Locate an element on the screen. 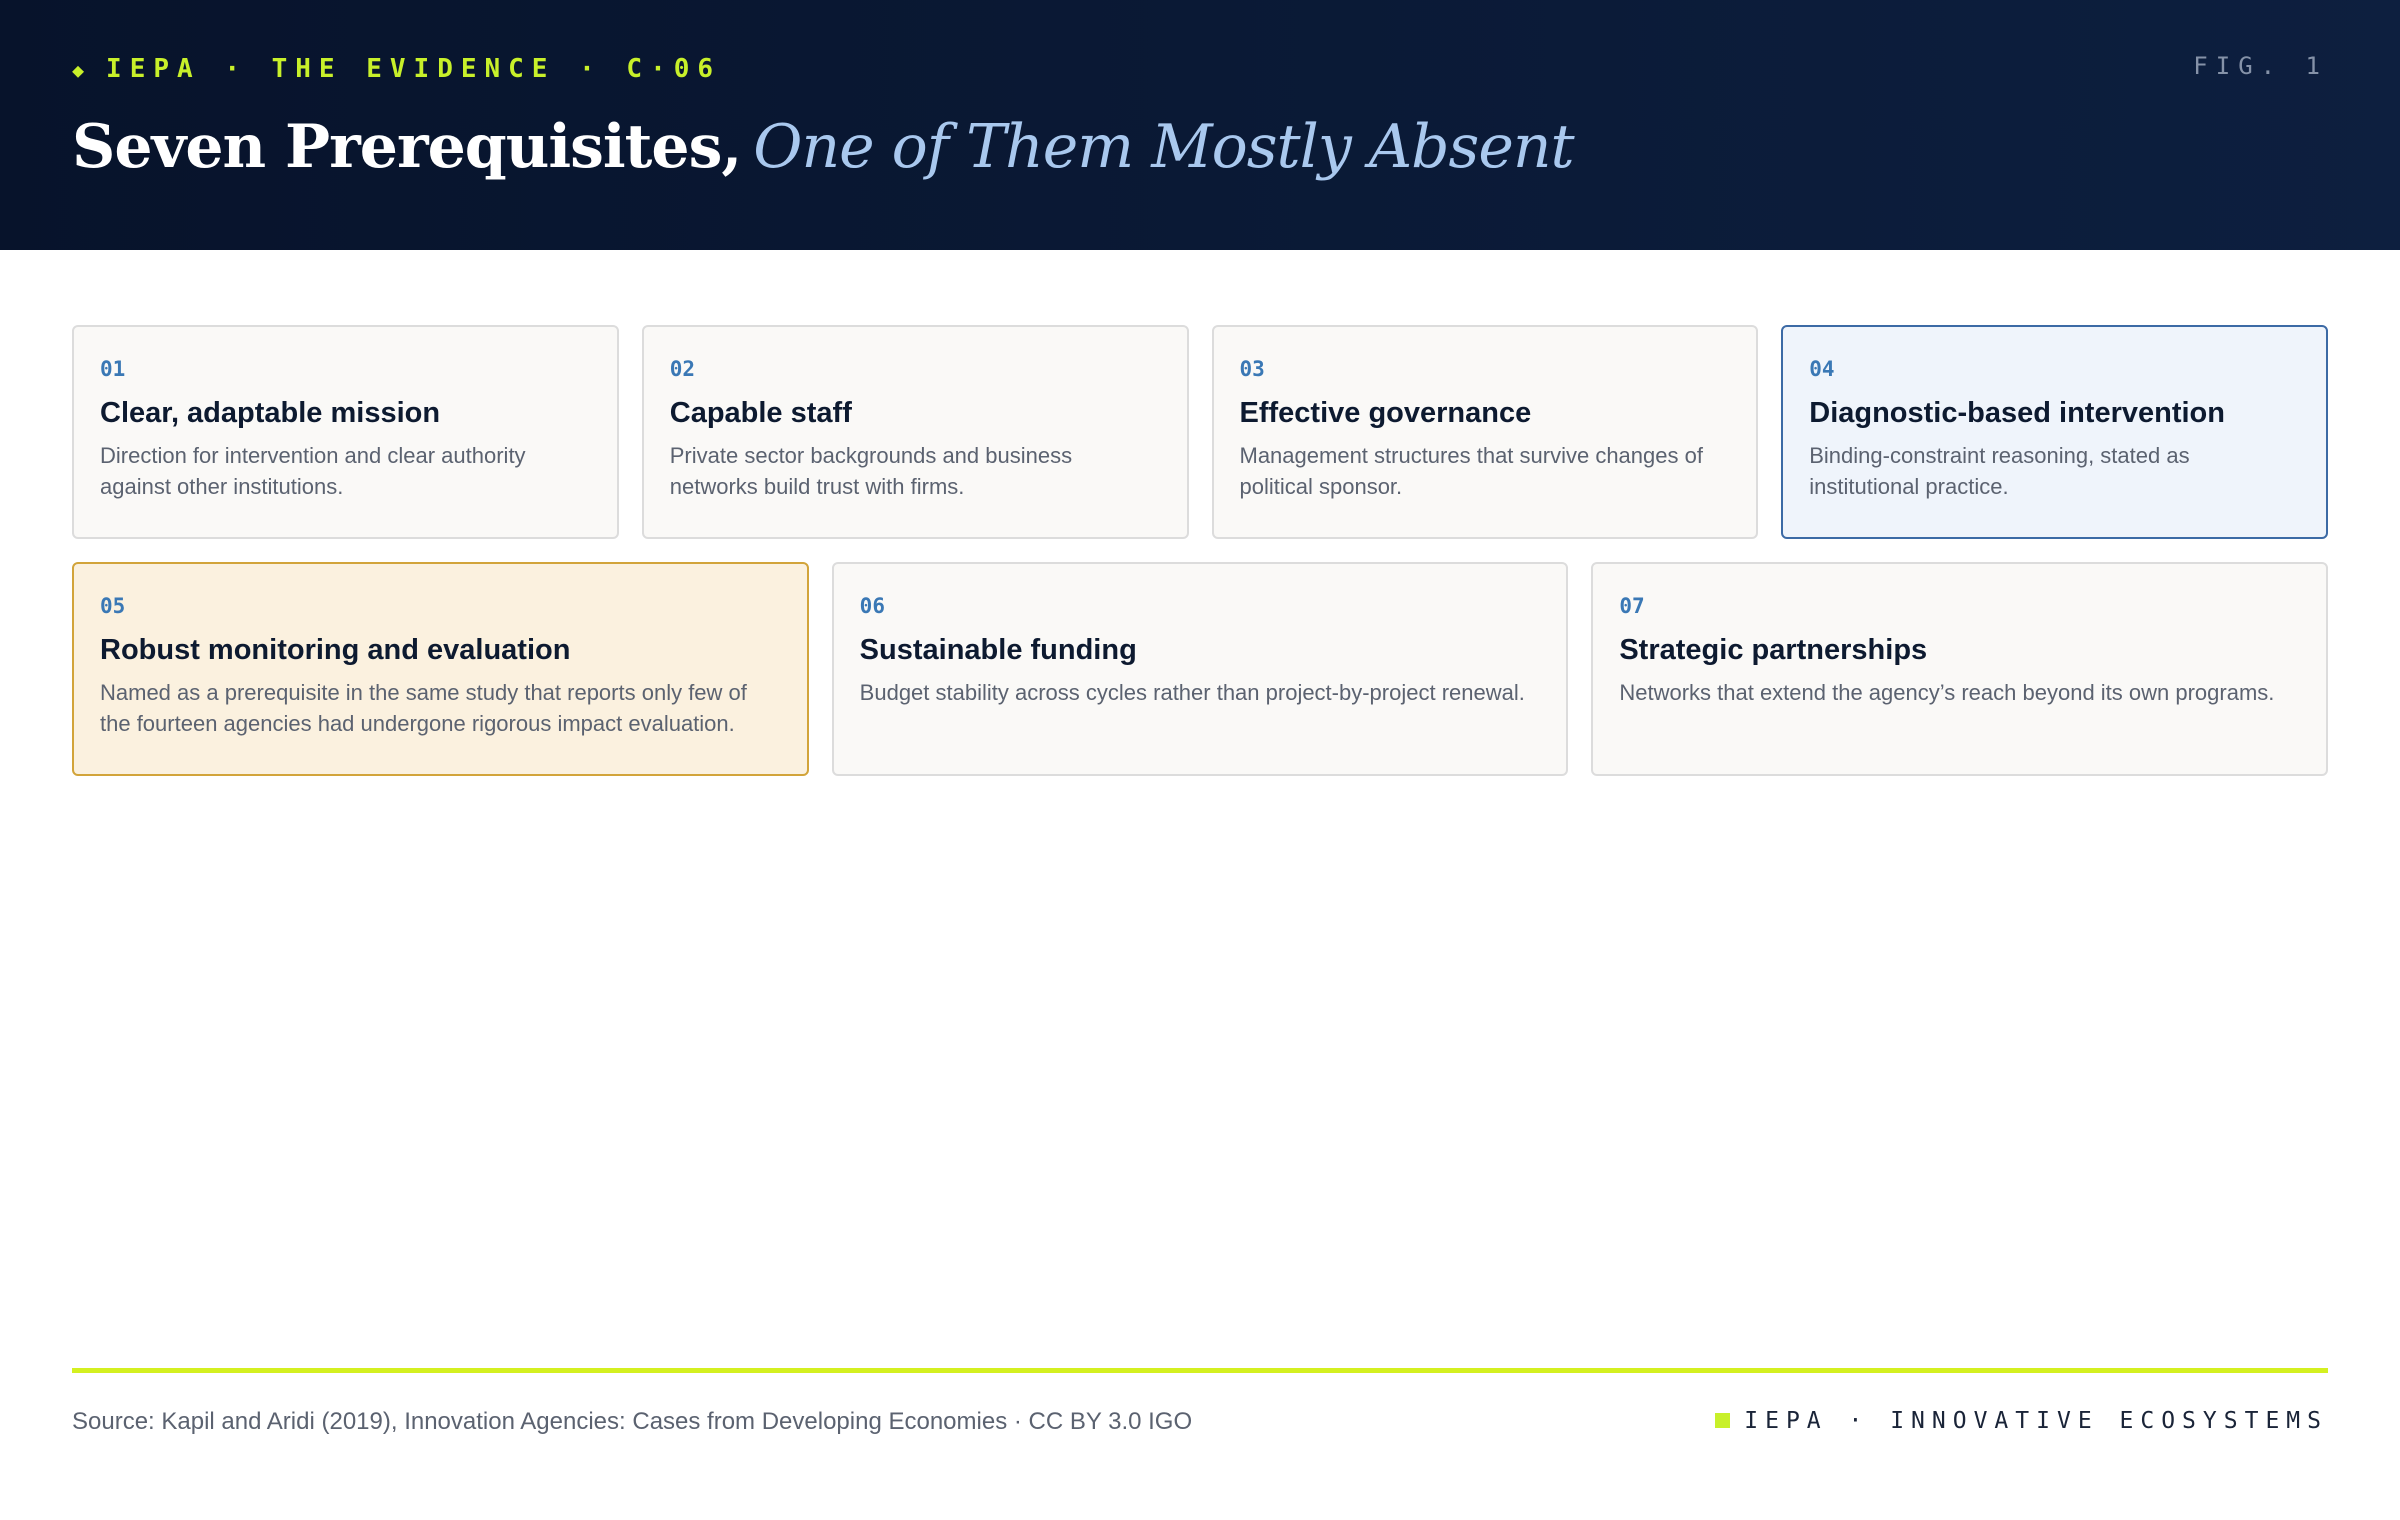 The height and width of the screenshot is (1520, 2400). card-number: 07 is located at coordinates (1632, 606).